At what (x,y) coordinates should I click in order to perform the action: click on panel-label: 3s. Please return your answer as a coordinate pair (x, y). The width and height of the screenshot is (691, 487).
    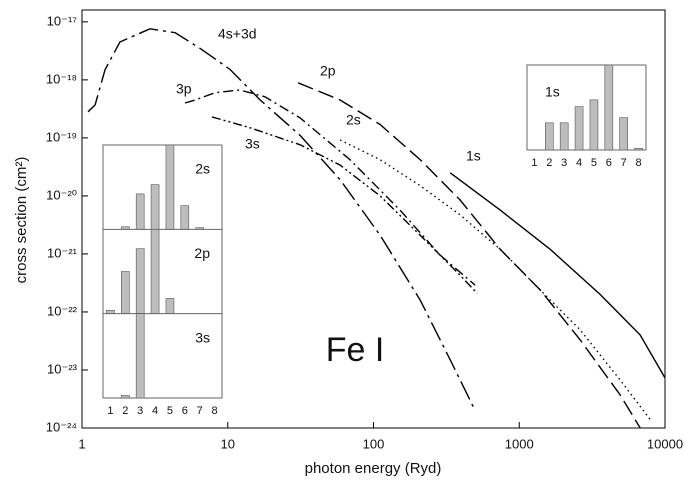
    Looking at the image, I should click on (202, 337).